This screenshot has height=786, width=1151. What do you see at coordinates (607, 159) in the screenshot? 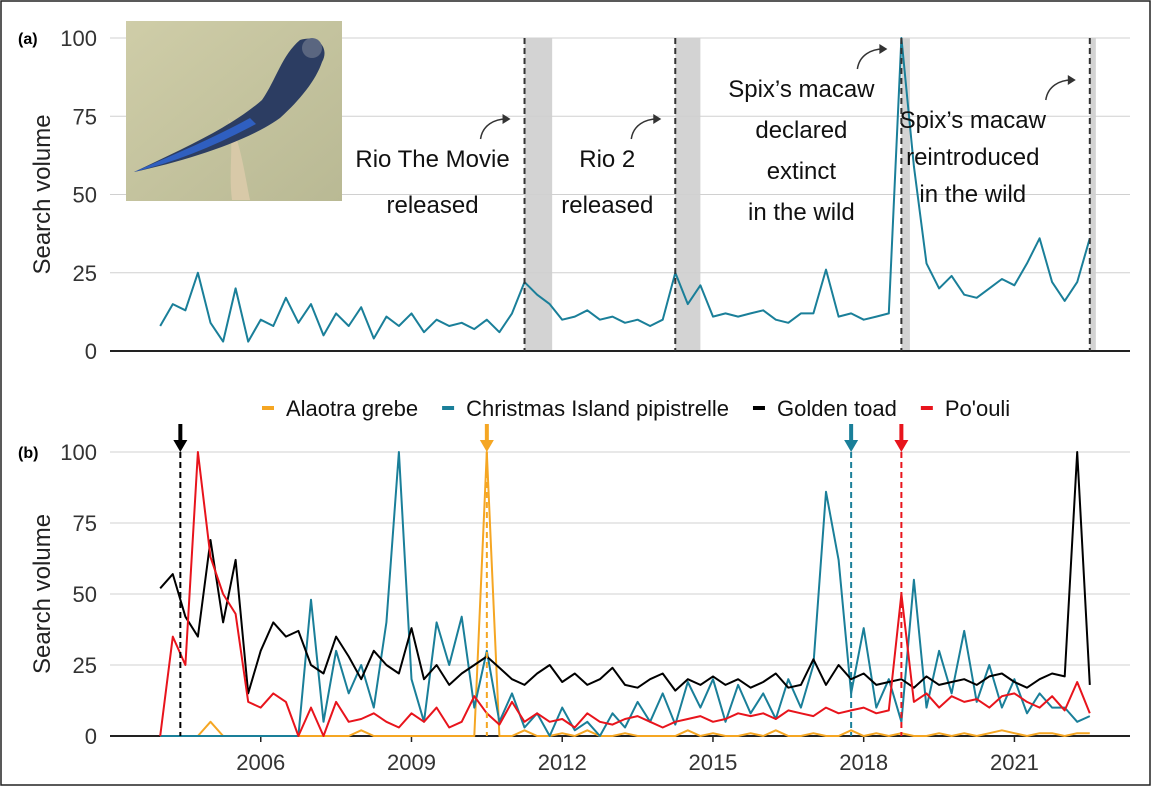
I see `annotation-text: Rio 2` at bounding box center [607, 159].